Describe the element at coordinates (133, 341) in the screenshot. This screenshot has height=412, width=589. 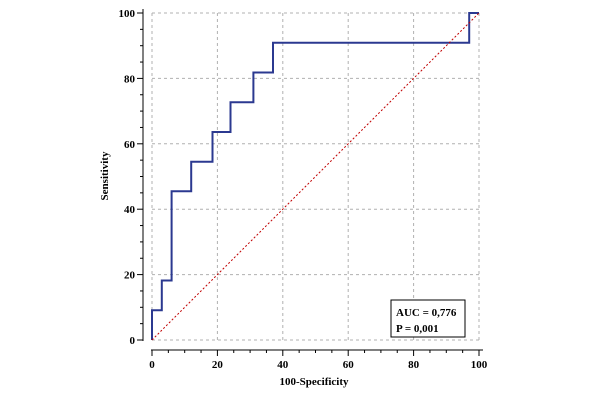
I see `y-tick-label: 0` at that location.